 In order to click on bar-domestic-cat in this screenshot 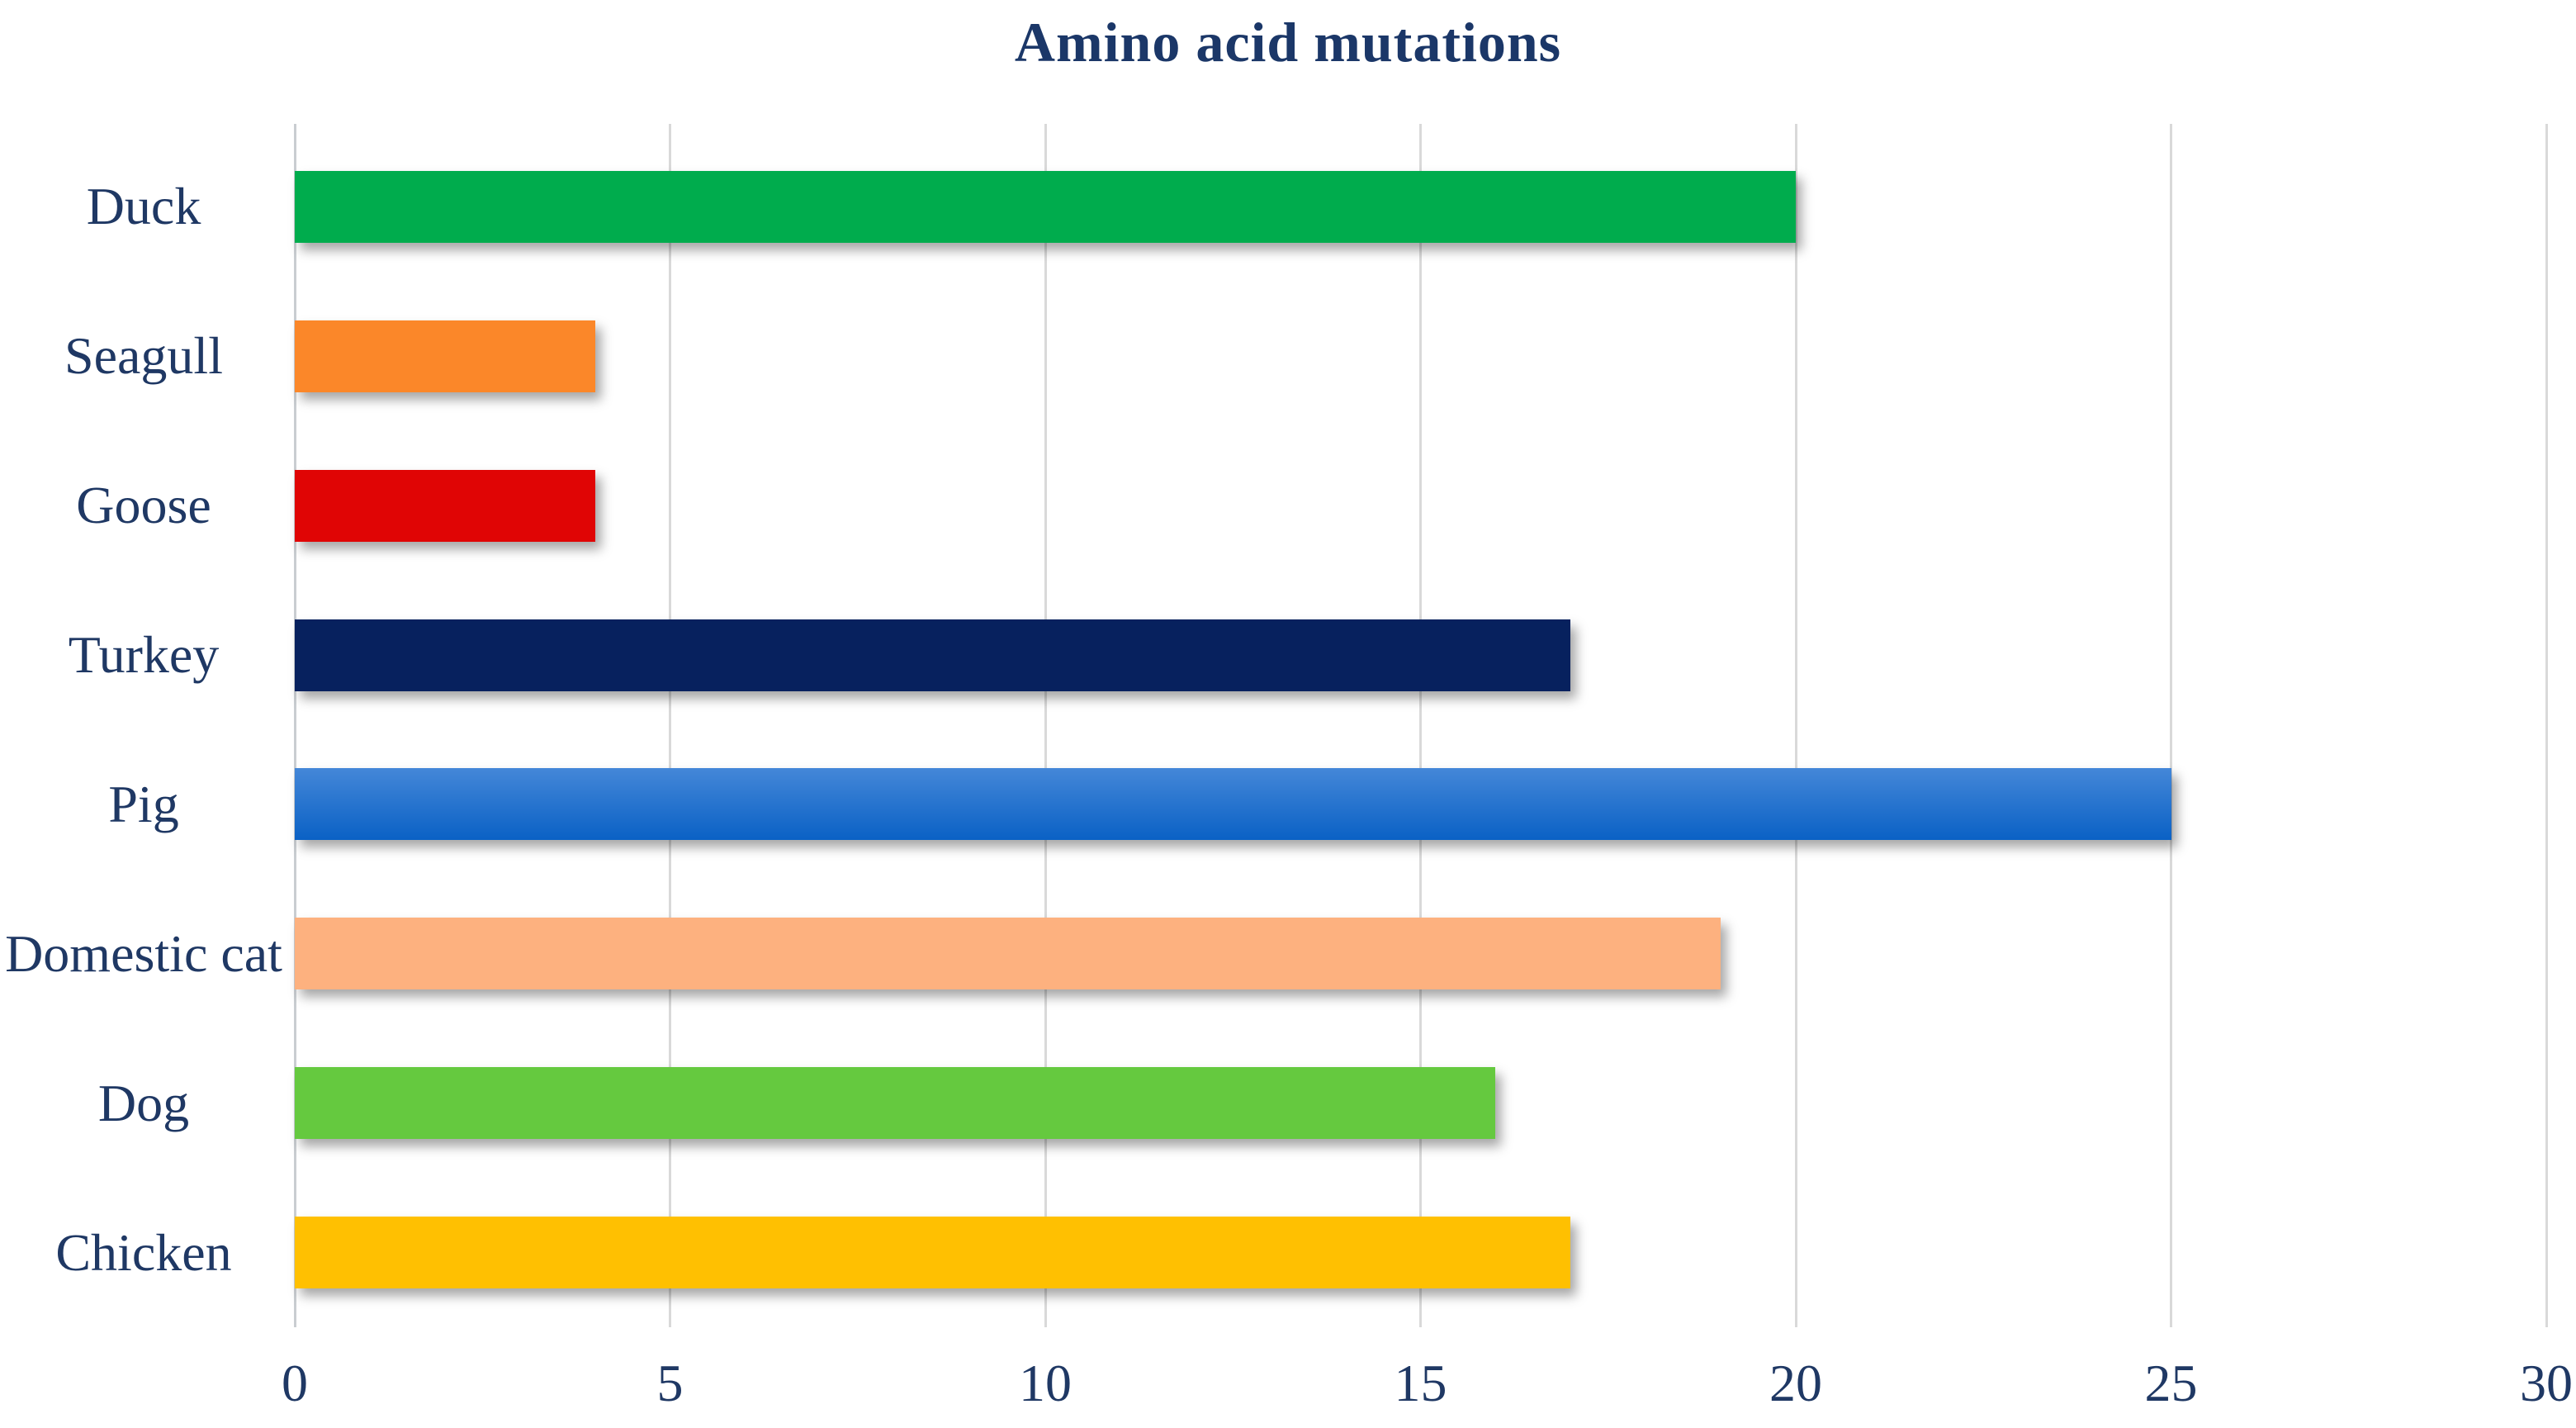, I will do `click(1008, 954)`.